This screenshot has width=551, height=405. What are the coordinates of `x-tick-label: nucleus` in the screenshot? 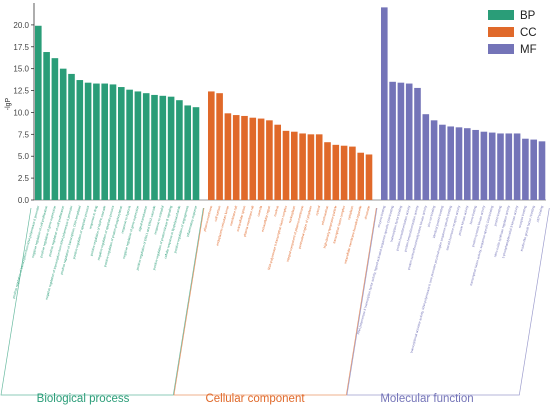 It's located at (276, 211).